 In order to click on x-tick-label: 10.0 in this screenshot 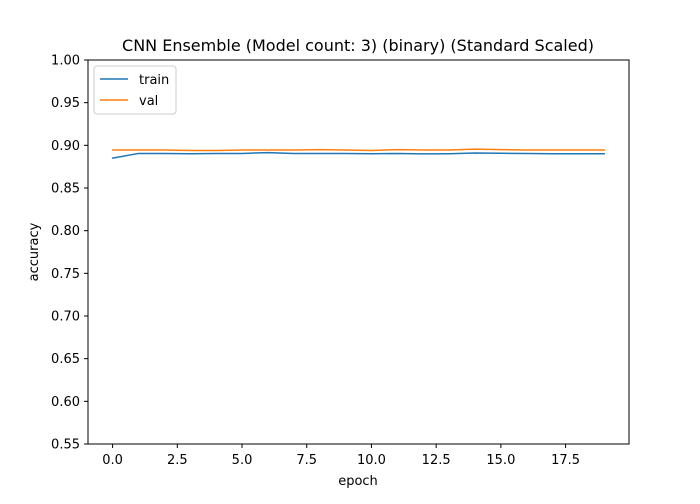, I will do `click(371, 460)`.